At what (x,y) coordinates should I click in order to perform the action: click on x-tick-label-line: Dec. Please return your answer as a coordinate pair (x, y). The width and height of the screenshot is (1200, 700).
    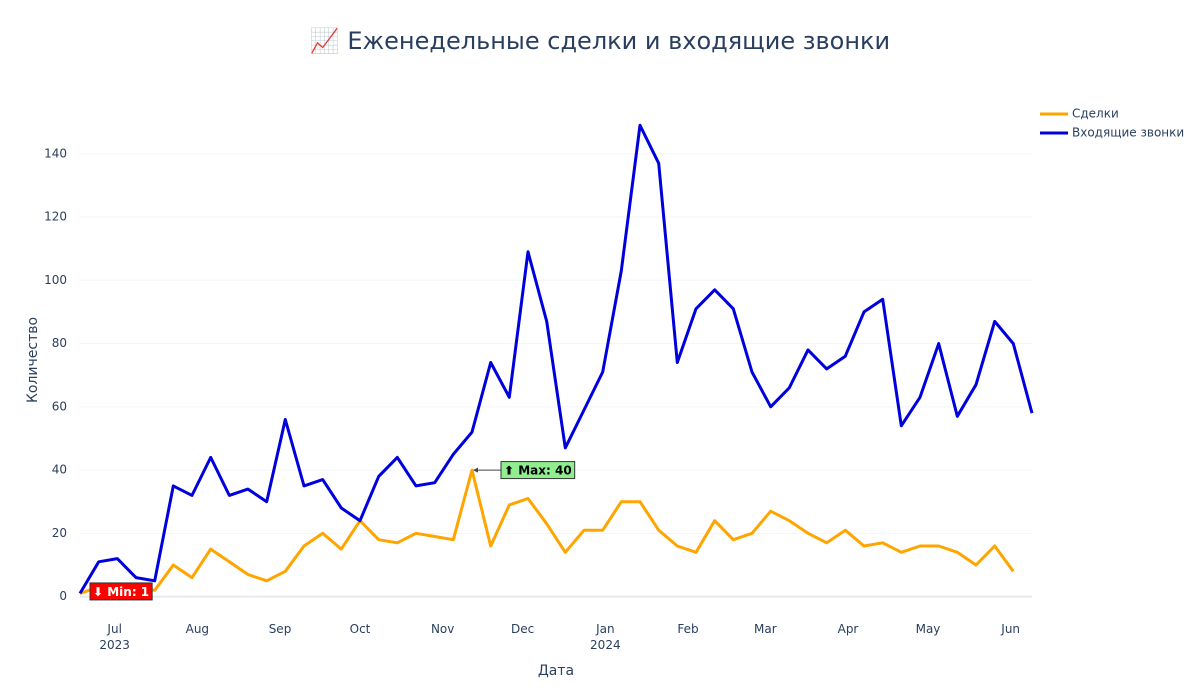
    Looking at the image, I should click on (522, 629).